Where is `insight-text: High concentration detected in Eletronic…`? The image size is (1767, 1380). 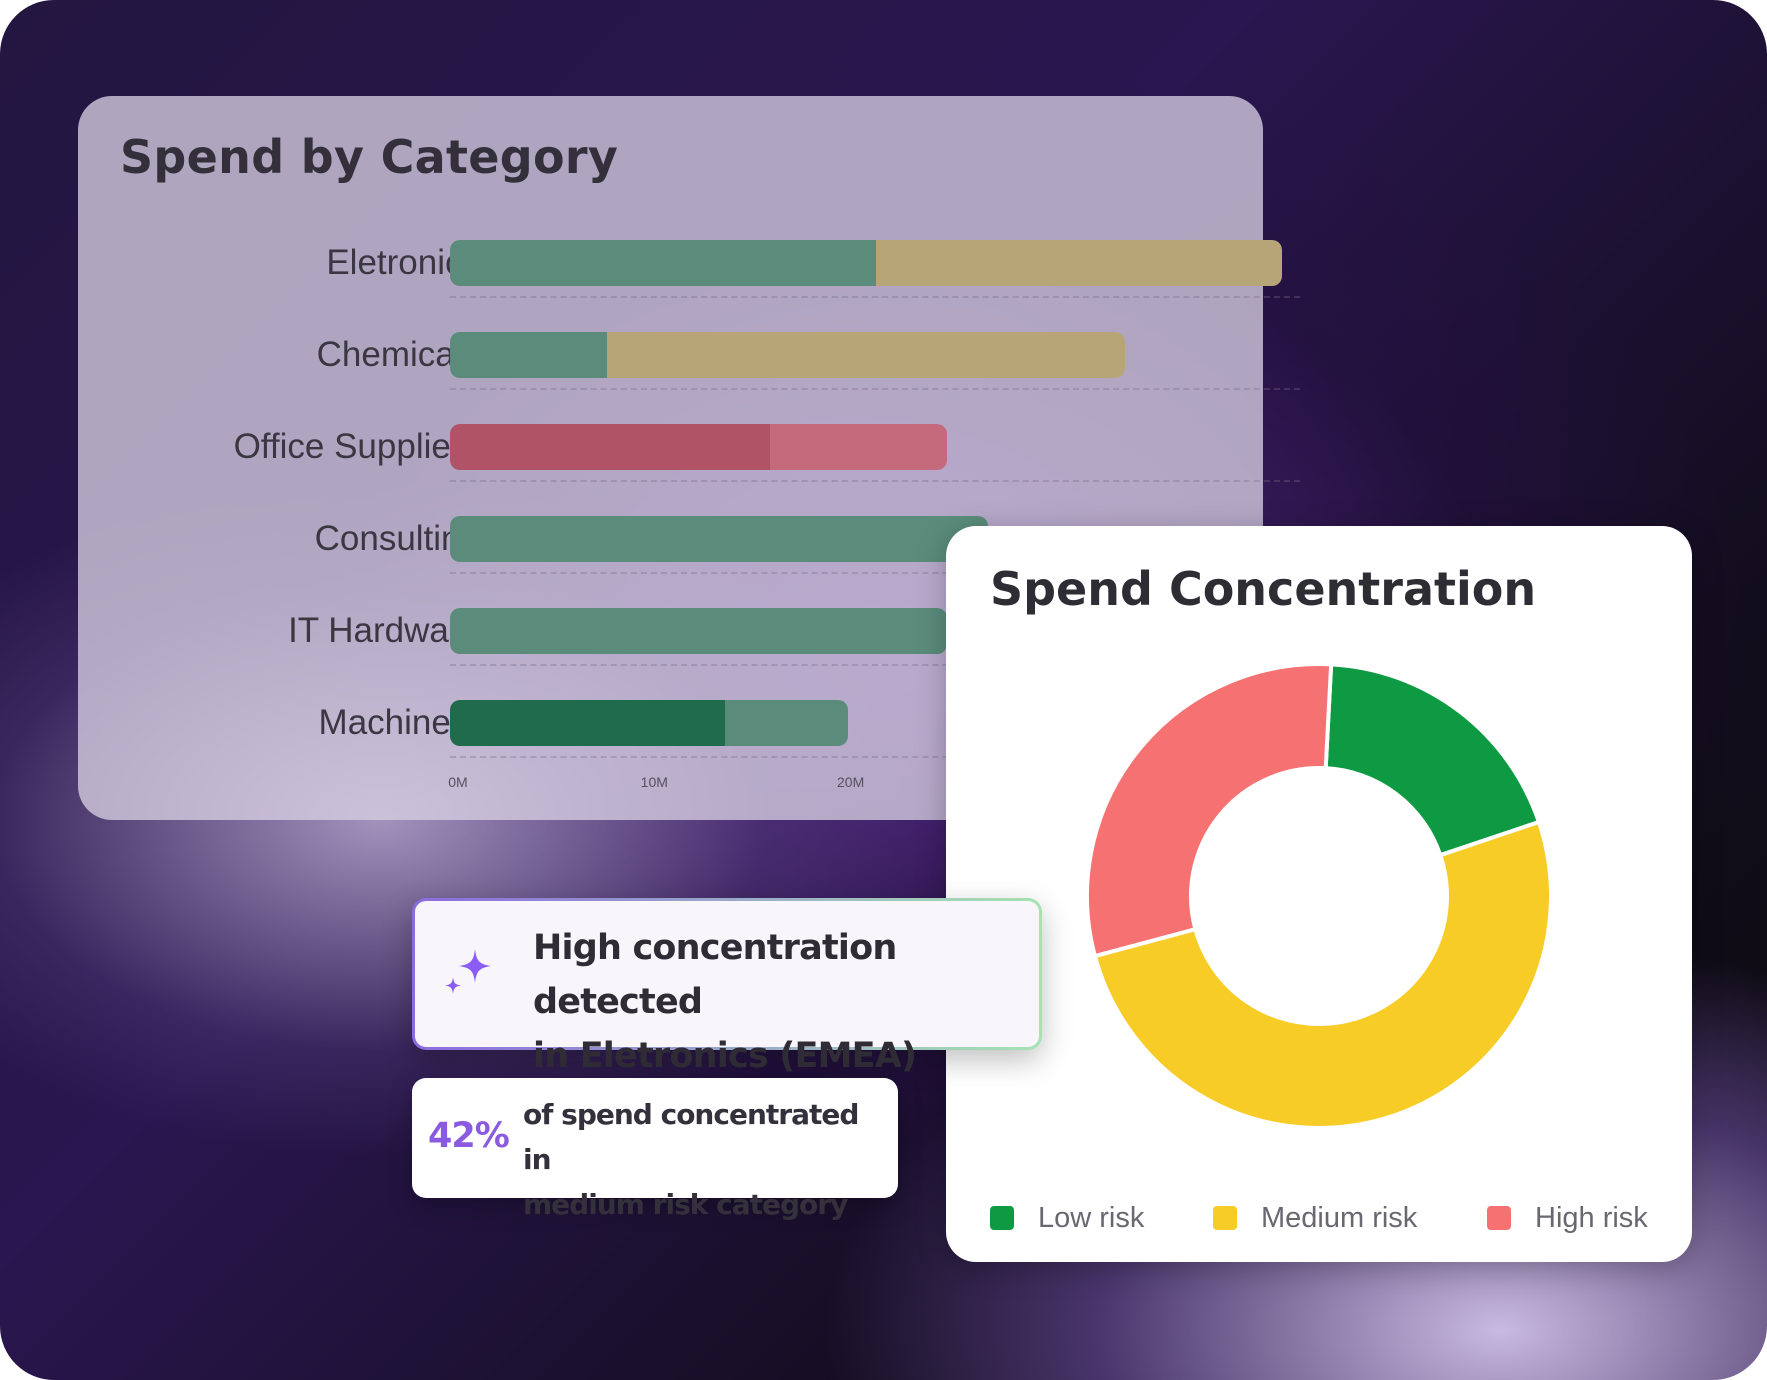
insight-text: High concentration detected in Eletronic… is located at coordinates (783, 1002).